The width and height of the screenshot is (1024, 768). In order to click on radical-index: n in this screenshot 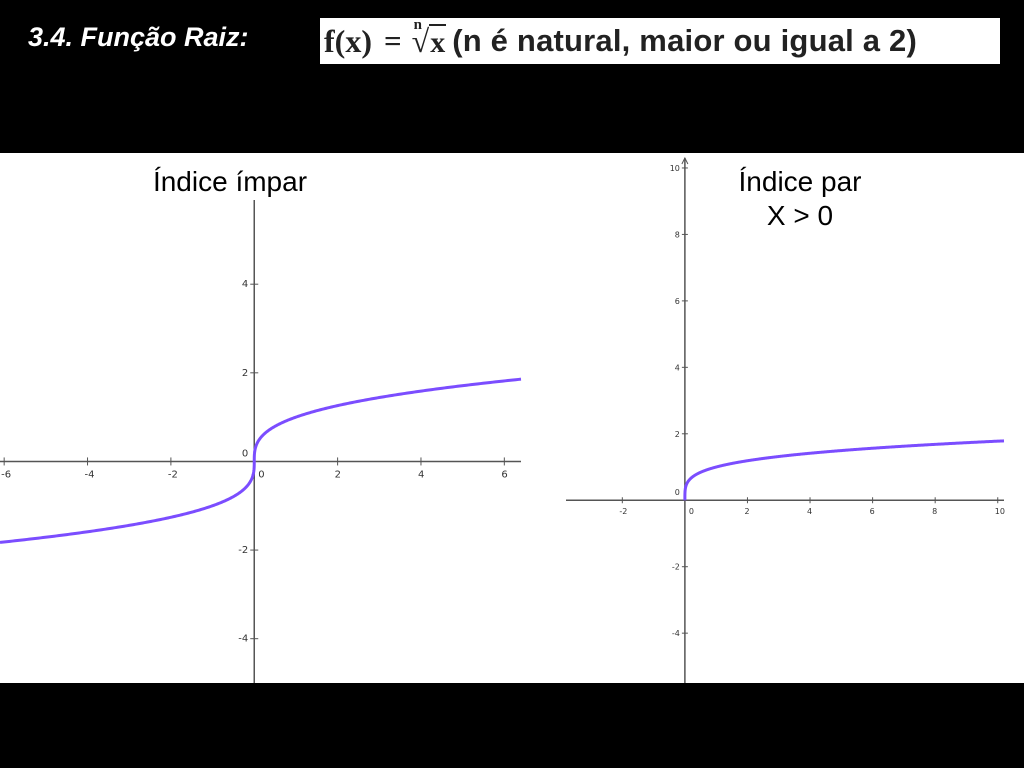, I will do `click(417, 24)`.